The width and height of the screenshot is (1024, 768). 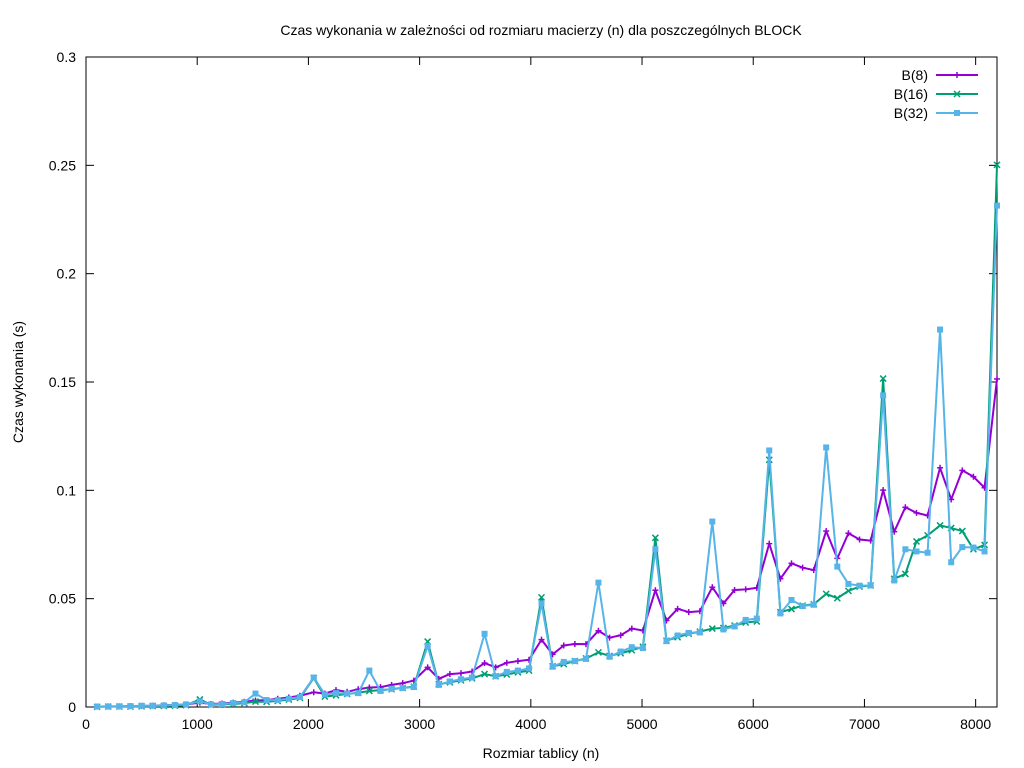 What do you see at coordinates (911, 94) in the screenshot?
I see `legend-label: B(16)` at bounding box center [911, 94].